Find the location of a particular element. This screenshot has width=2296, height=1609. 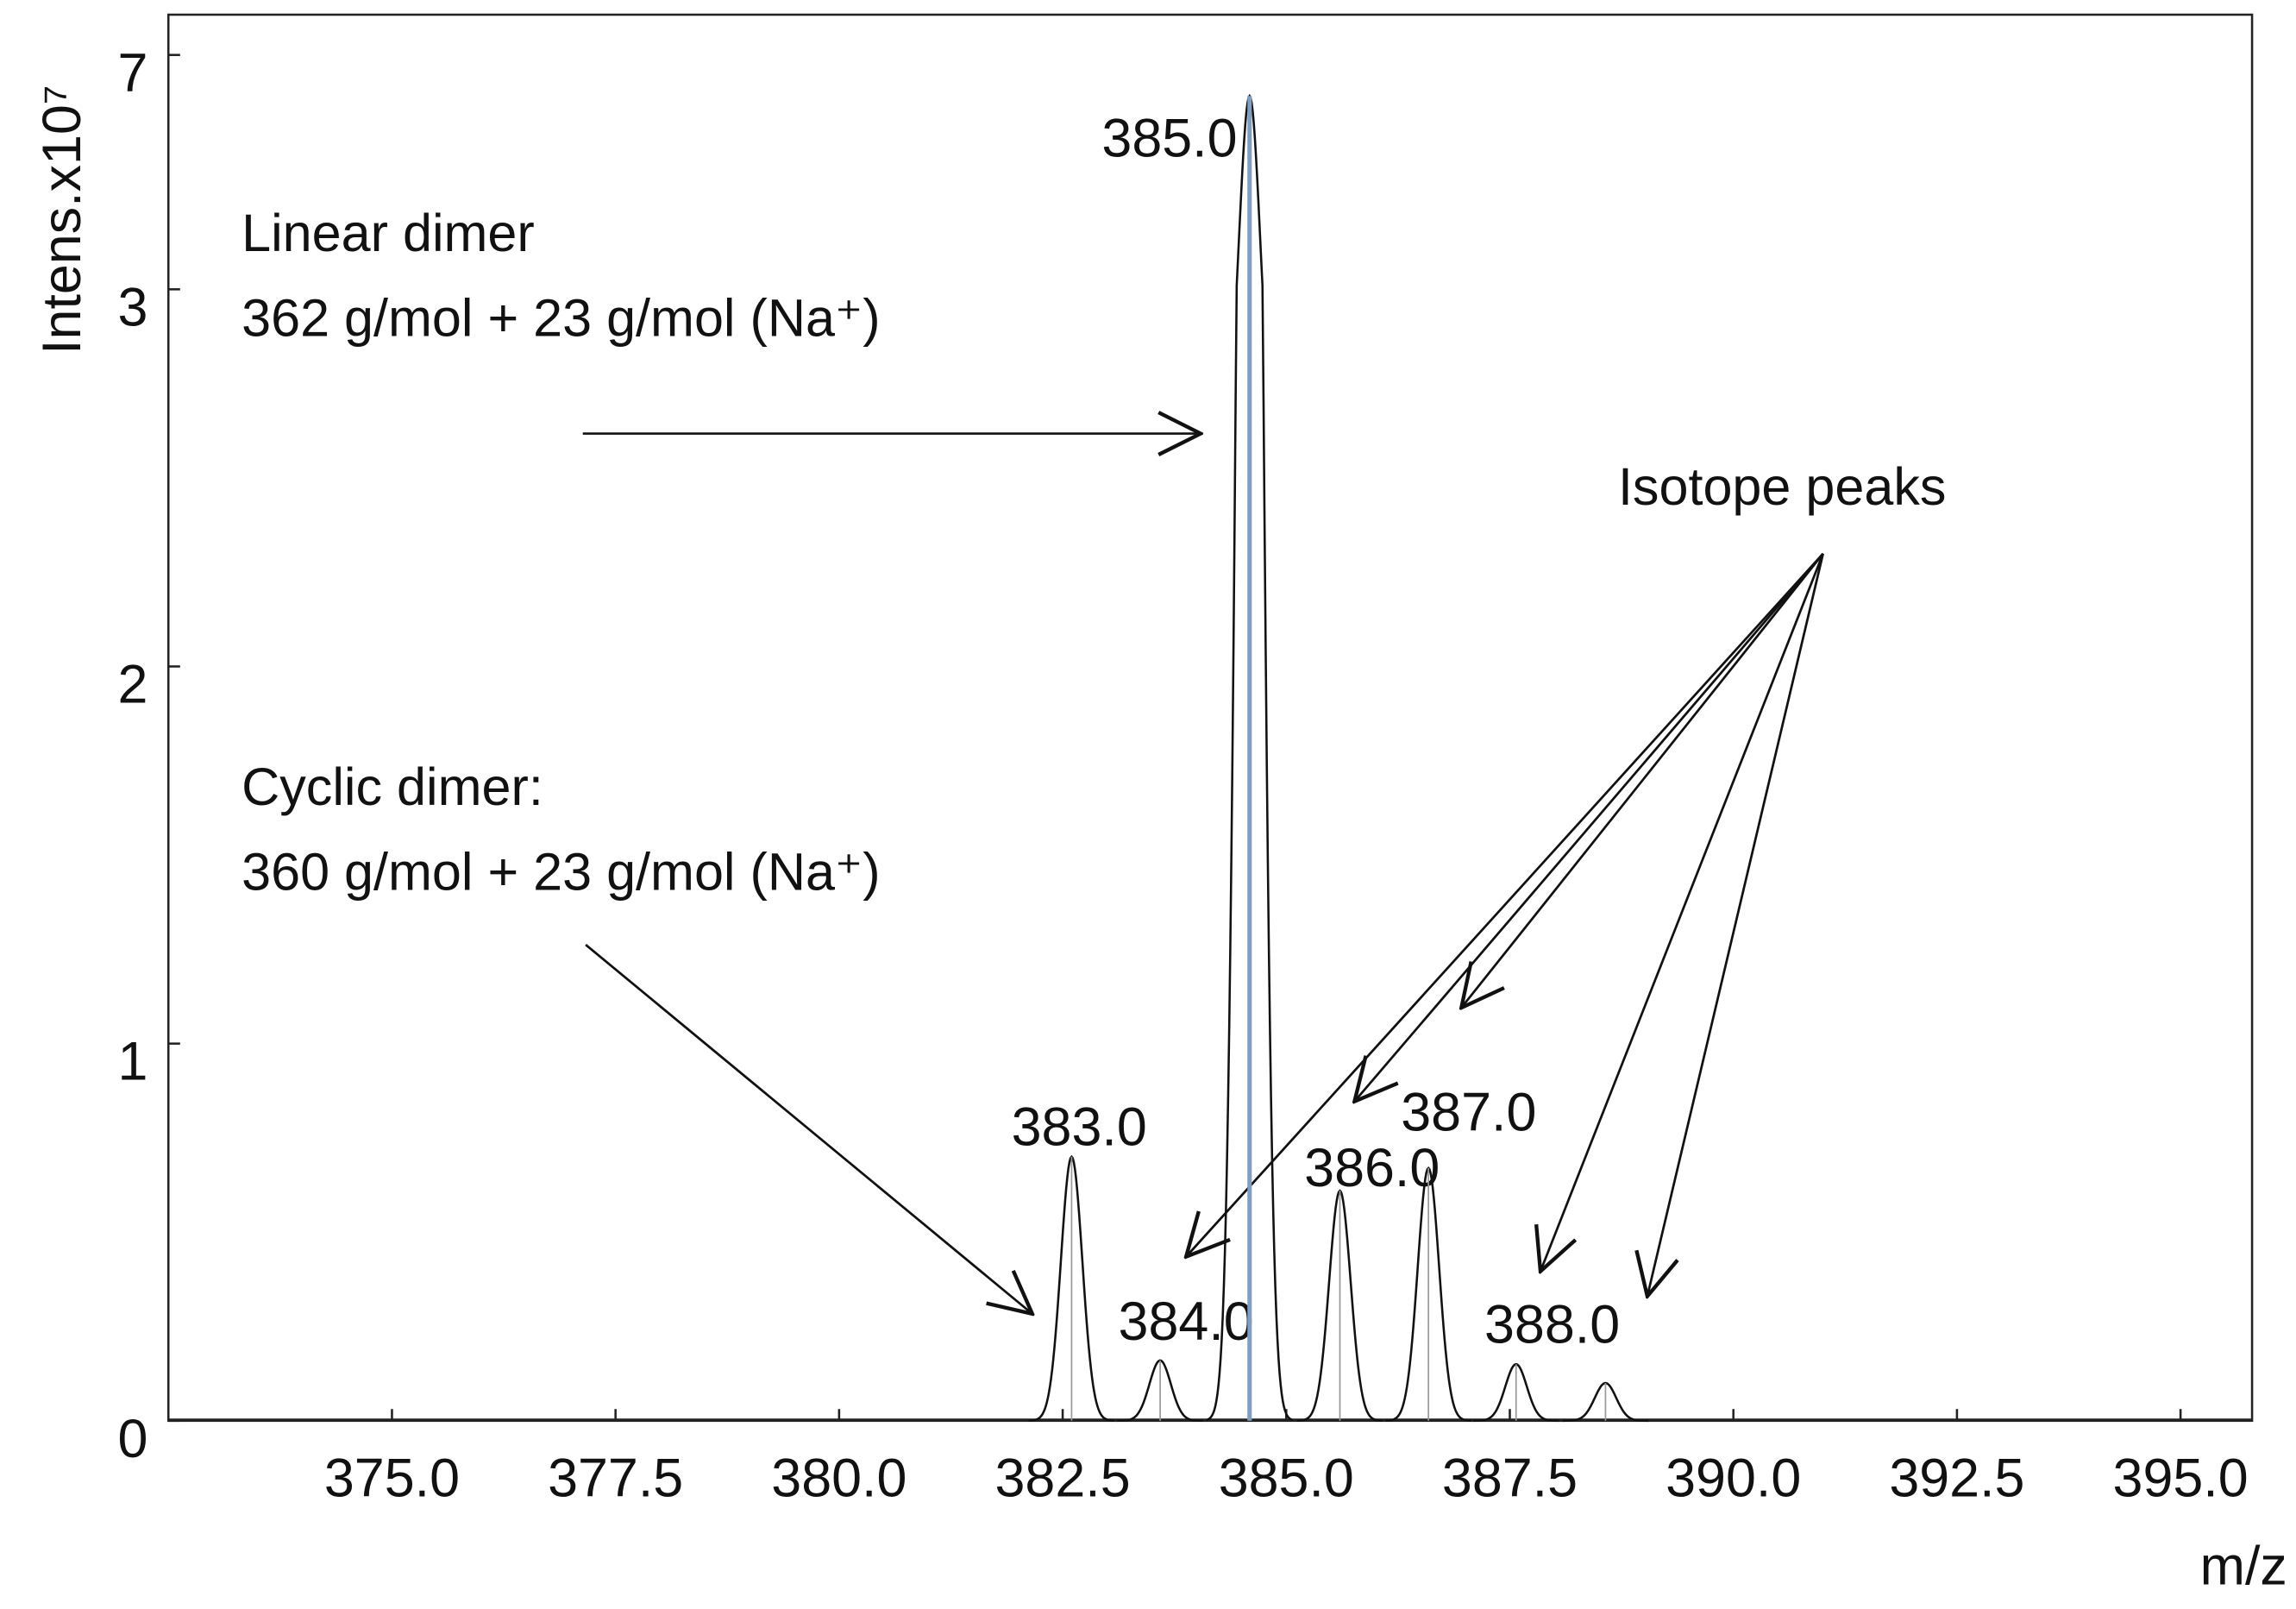

annotation: Isotope peaks is located at coordinates (1783, 486).